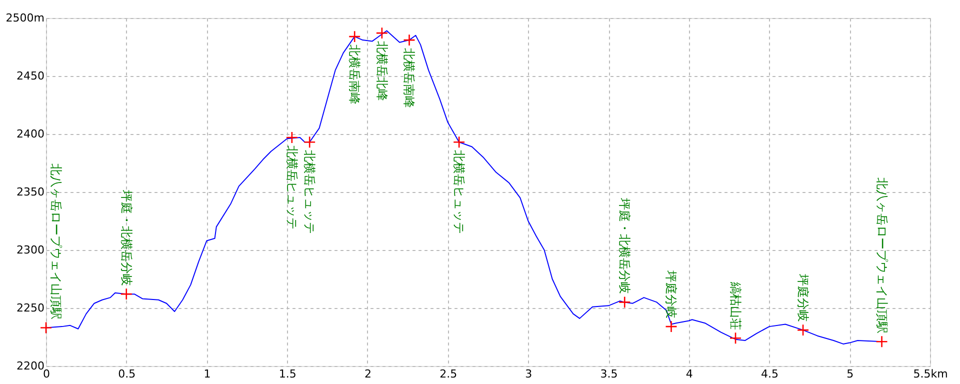  Describe the element at coordinates (609, 374) in the screenshot. I see `x-tick-label: 3.5` at that location.